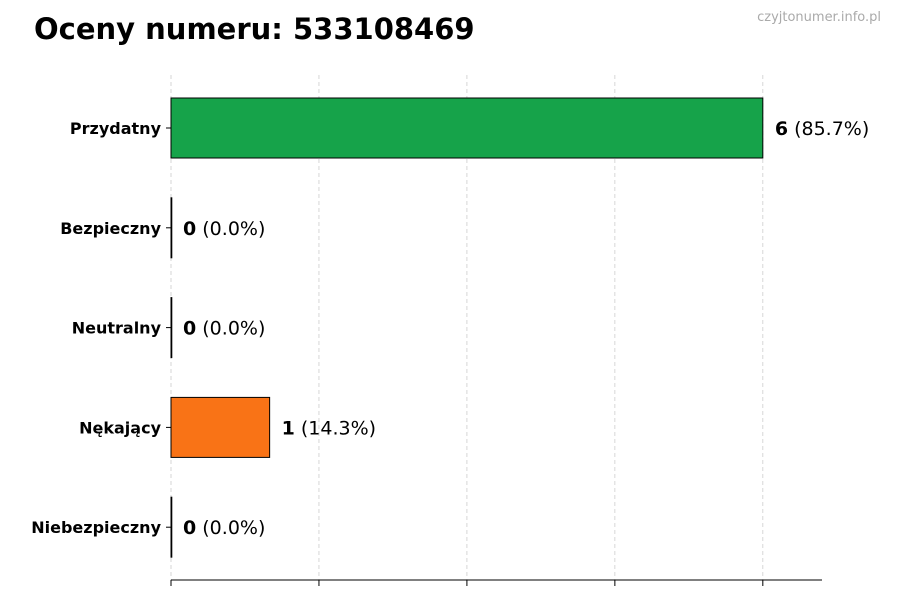  I want to click on value-label: 6, so click(781, 129).